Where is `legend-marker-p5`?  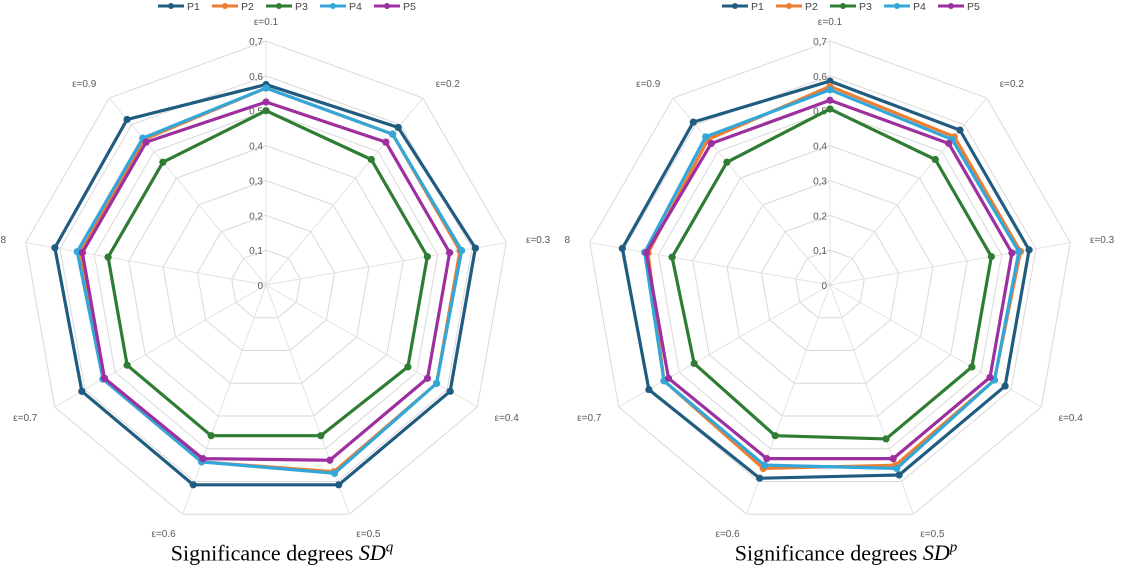 legend-marker-p5 is located at coordinates (951, 6).